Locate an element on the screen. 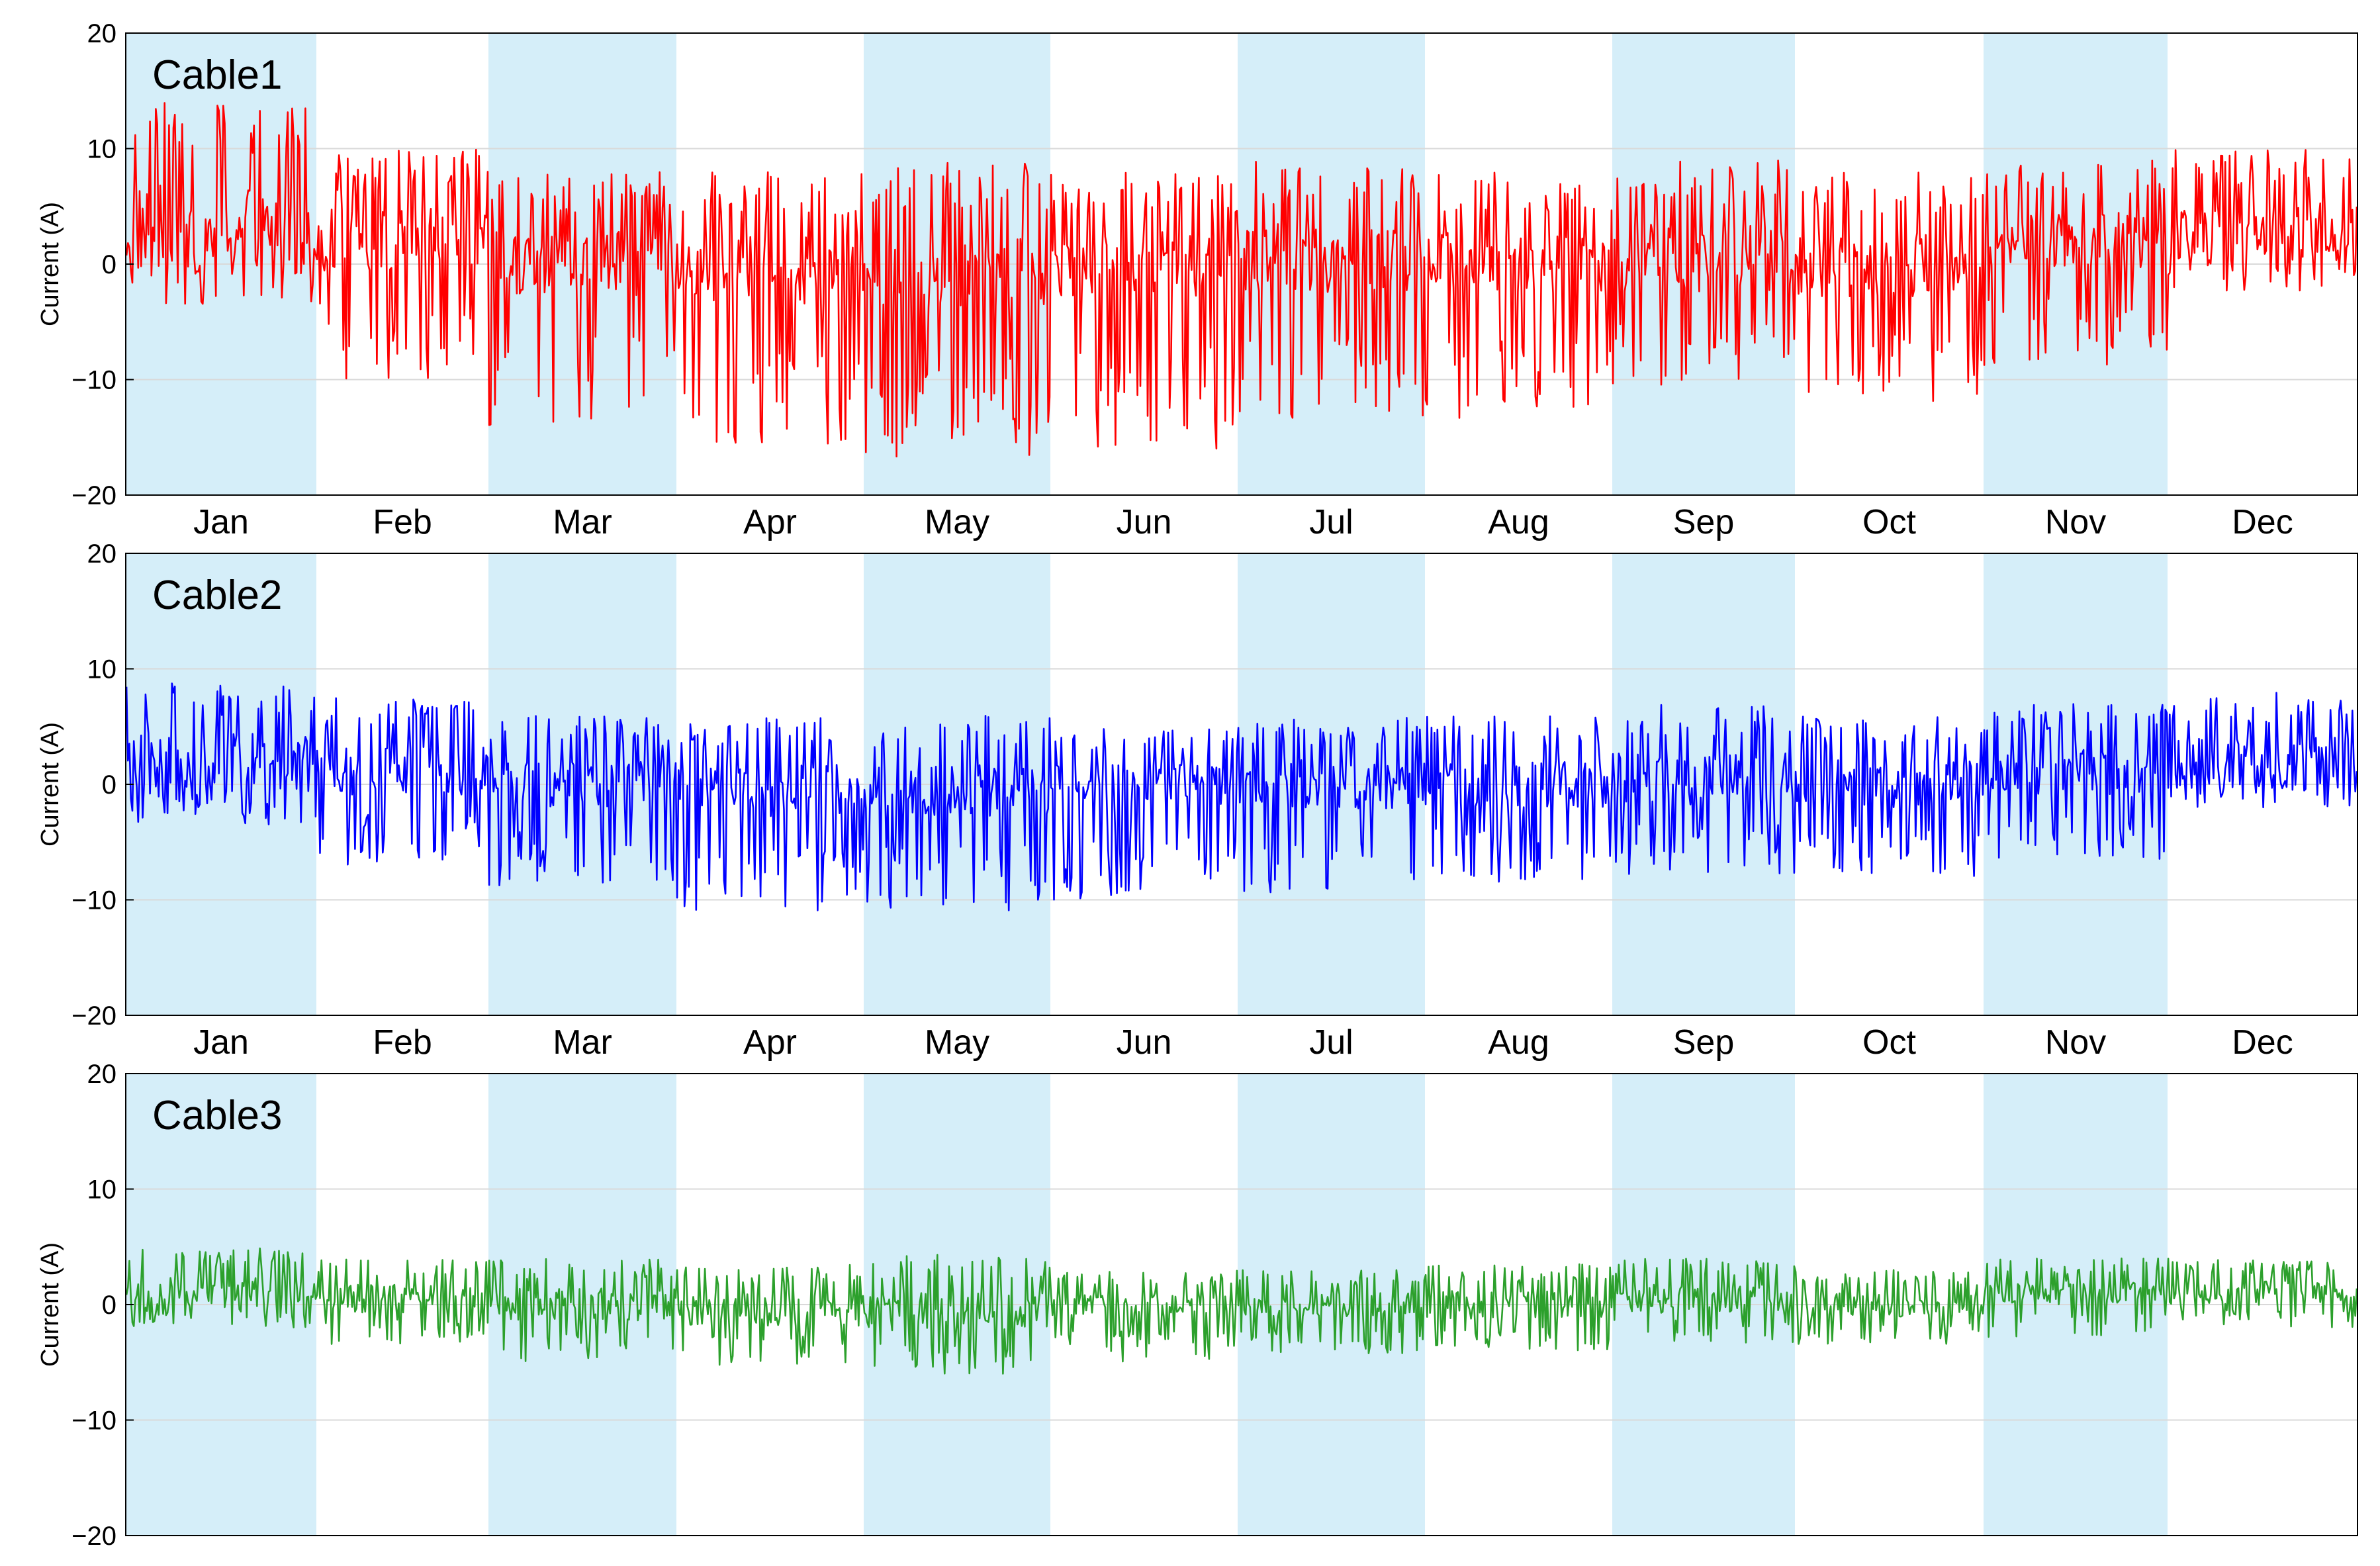  panel-title: Cable3 is located at coordinates (217, 1115).